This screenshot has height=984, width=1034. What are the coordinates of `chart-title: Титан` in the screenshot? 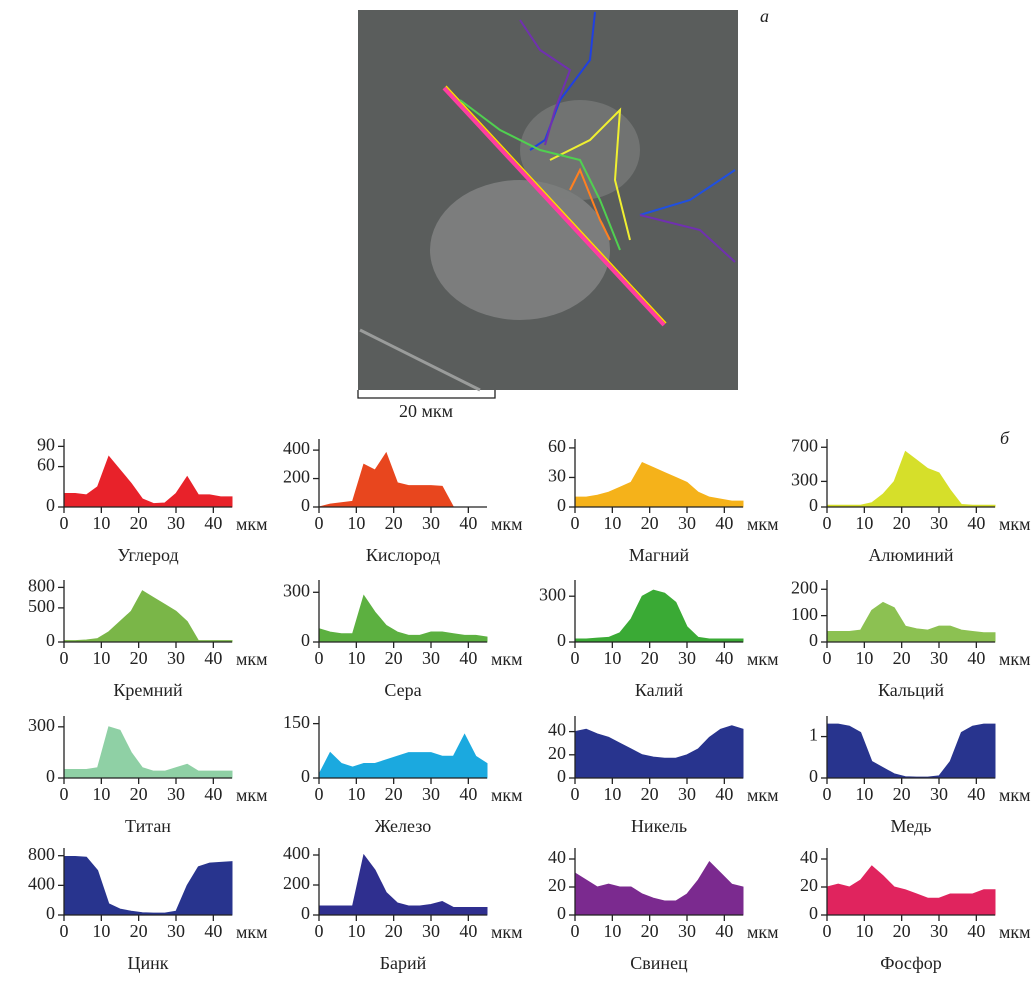 It's located at (148, 826).